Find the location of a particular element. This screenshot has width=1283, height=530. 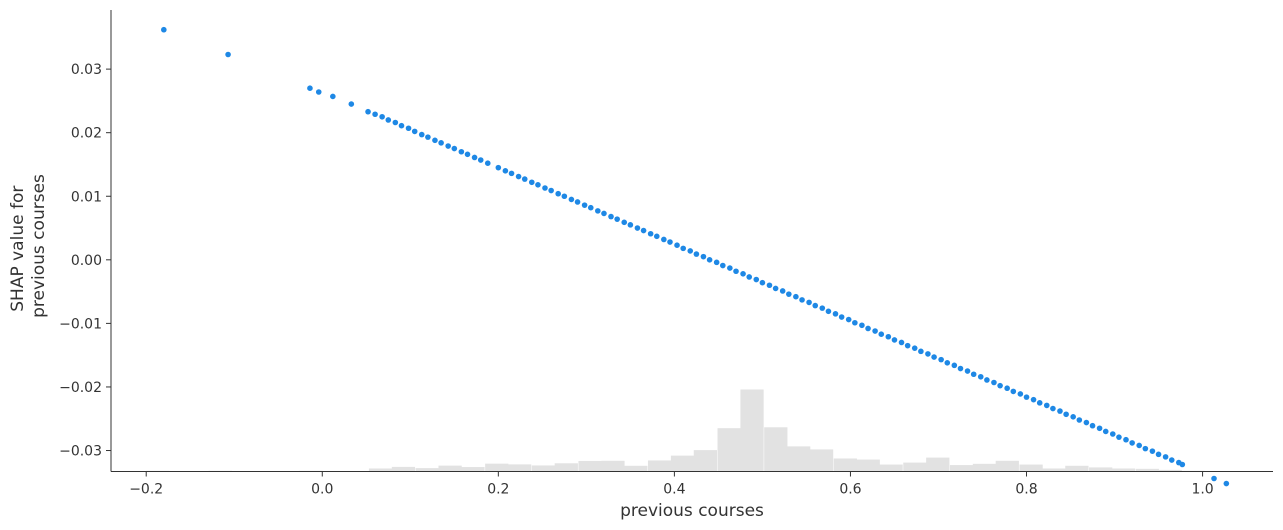

y-ticks: 0.03 0.02 0.01 0.00 −0.01 −0.02 −0.03 is located at coordinates (85, 261).